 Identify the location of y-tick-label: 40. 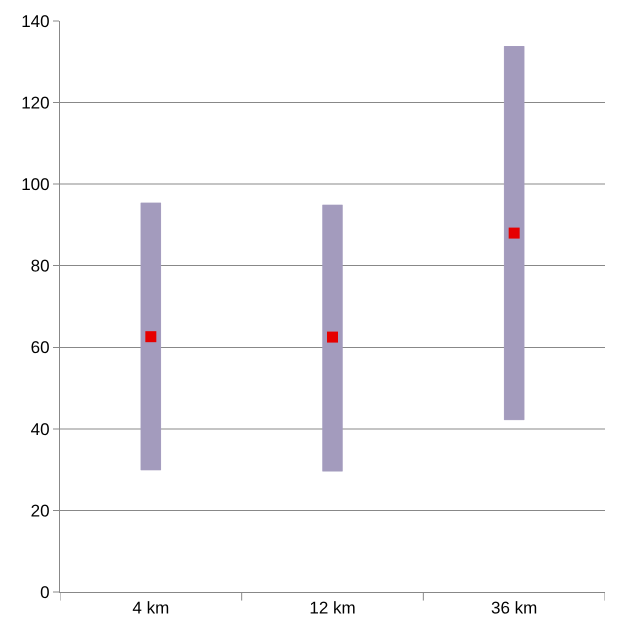
(40, 429).